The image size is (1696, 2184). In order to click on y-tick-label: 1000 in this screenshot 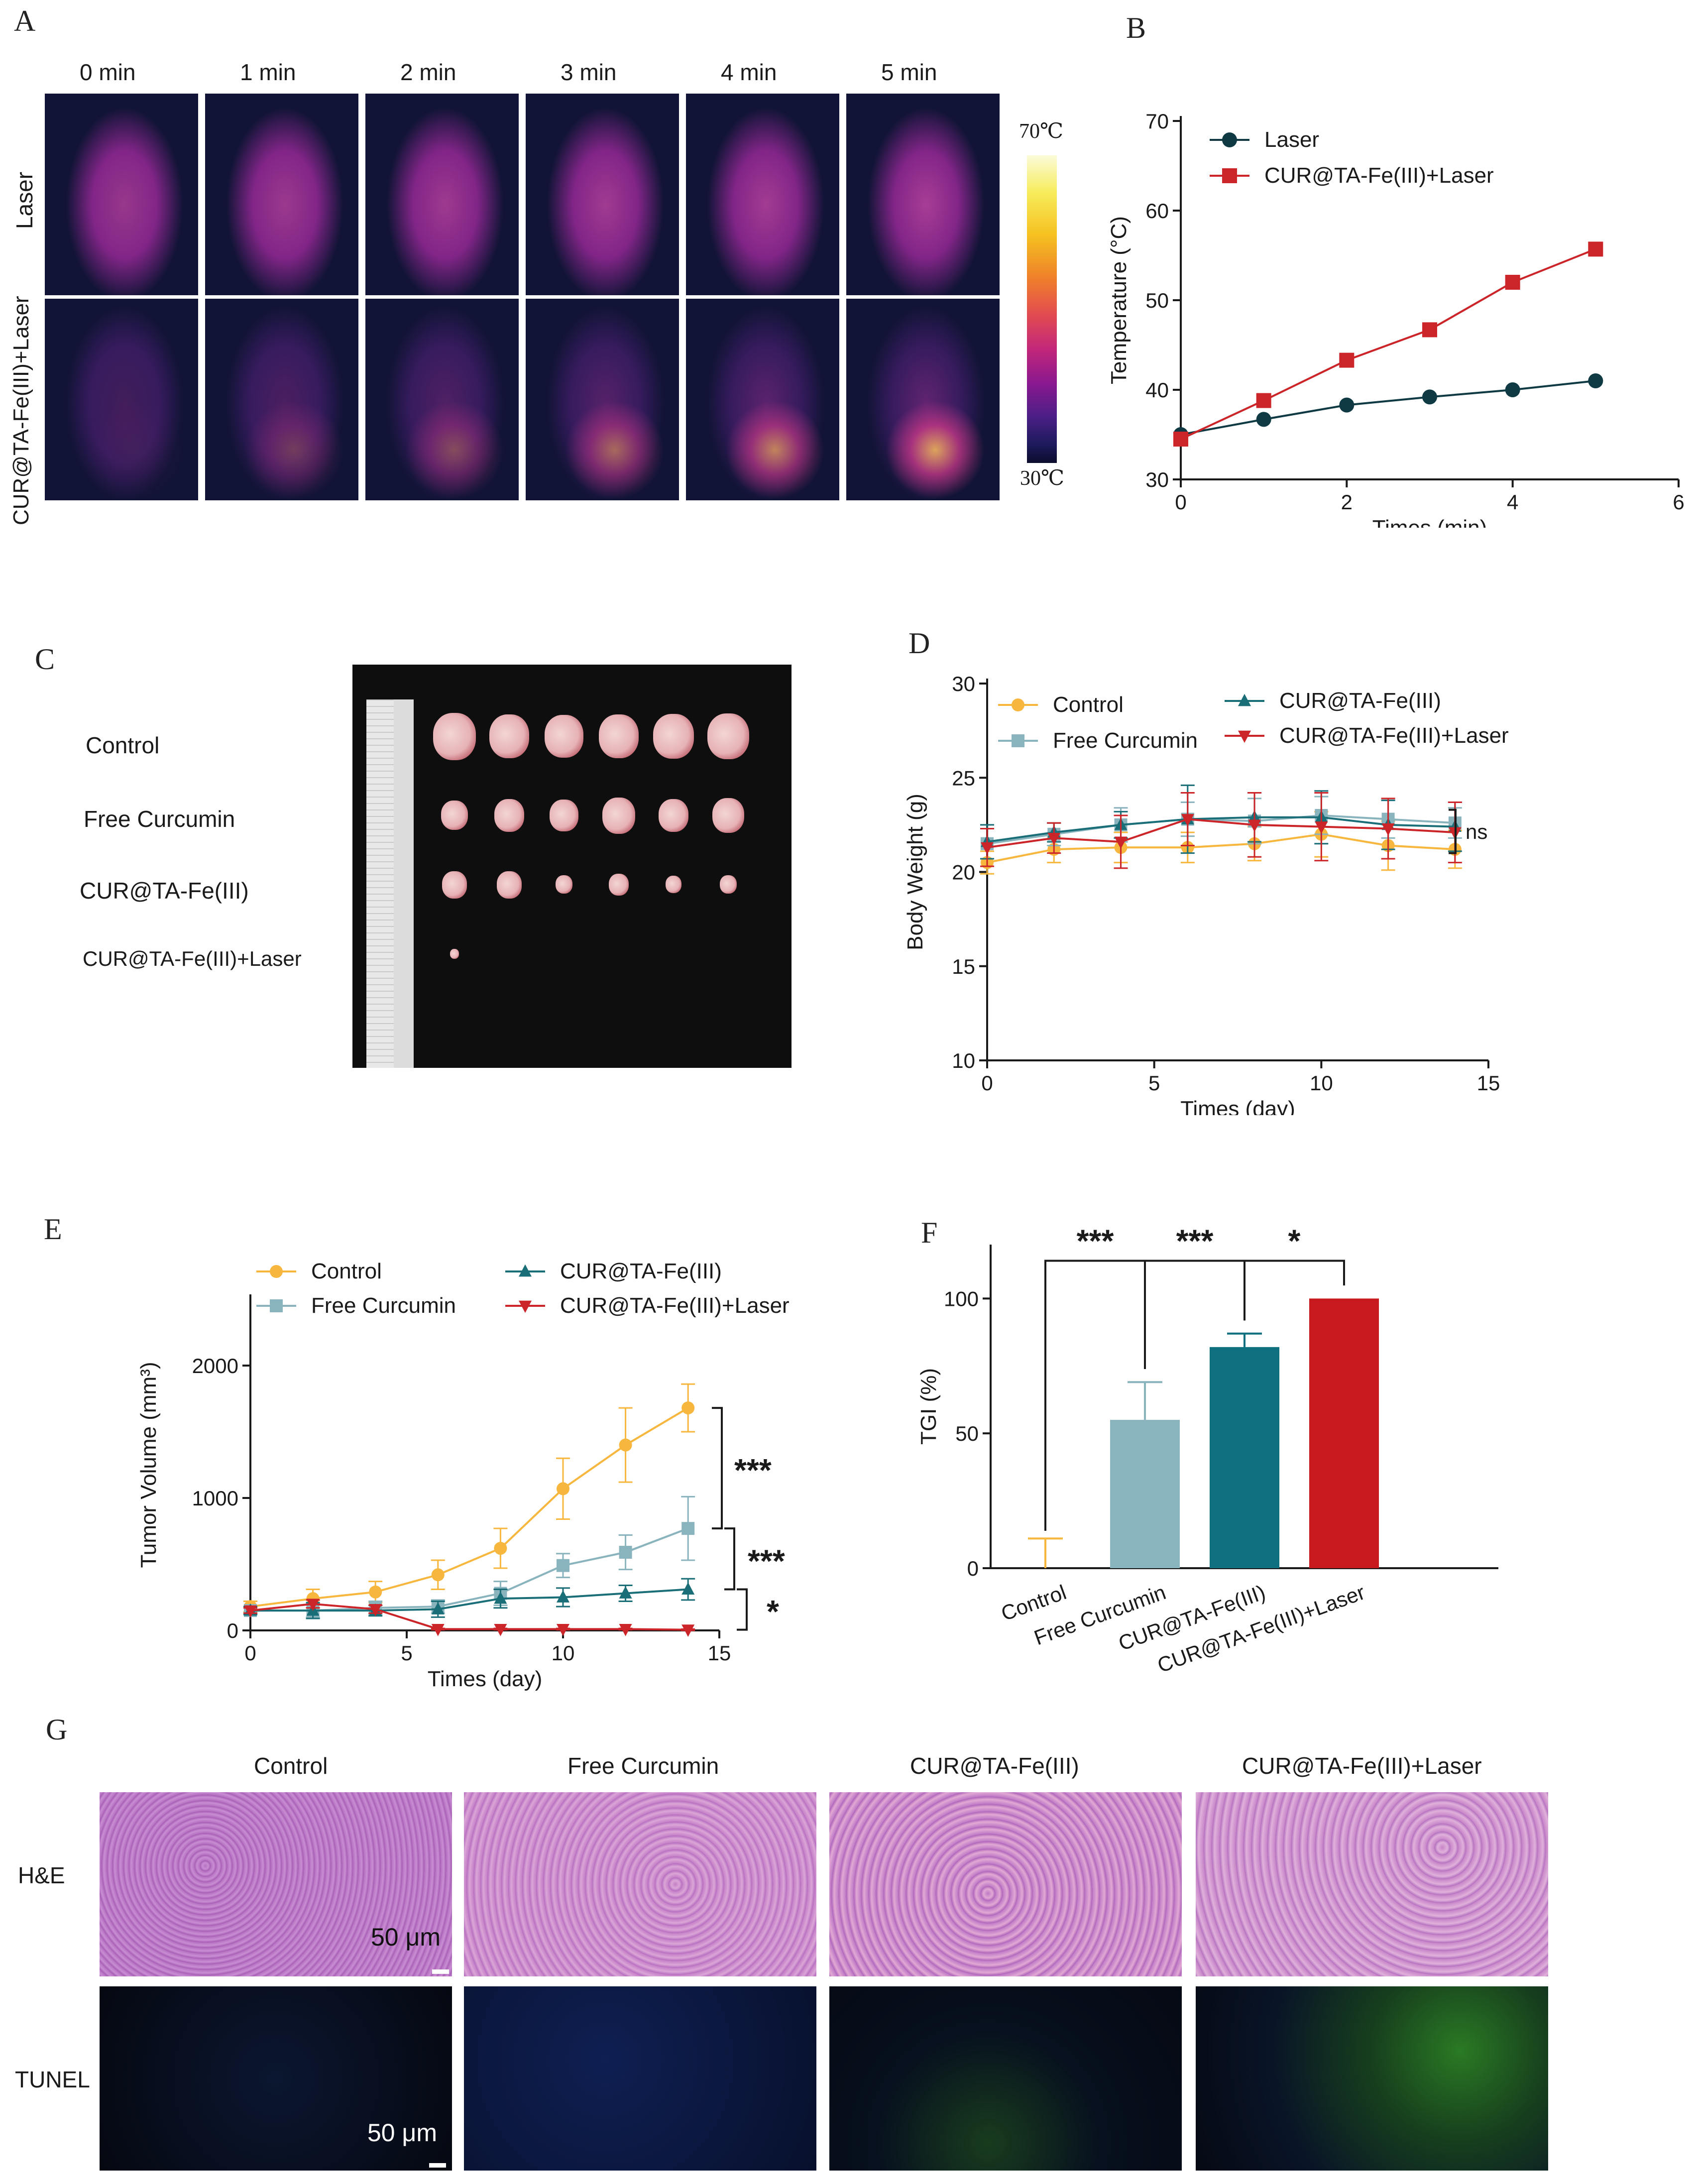, I will do `click(215, 1498)`.